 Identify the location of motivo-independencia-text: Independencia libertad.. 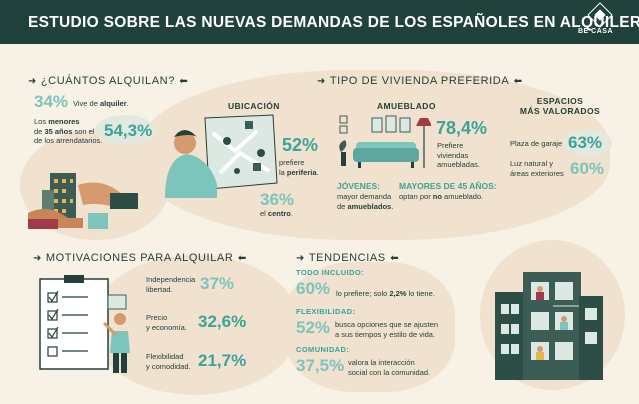
(171, 284).